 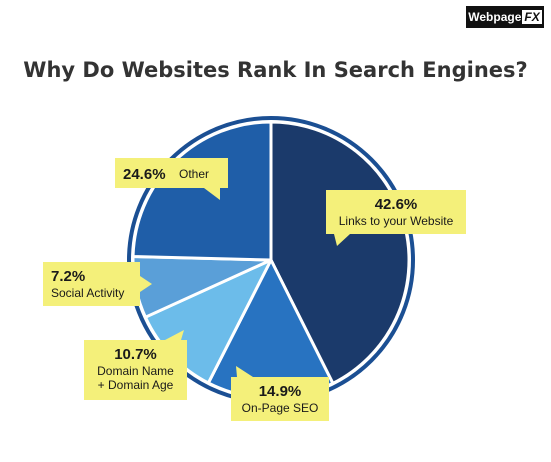 I want to click on slice-value-label: 42.6%, so click(x=396, y=204).